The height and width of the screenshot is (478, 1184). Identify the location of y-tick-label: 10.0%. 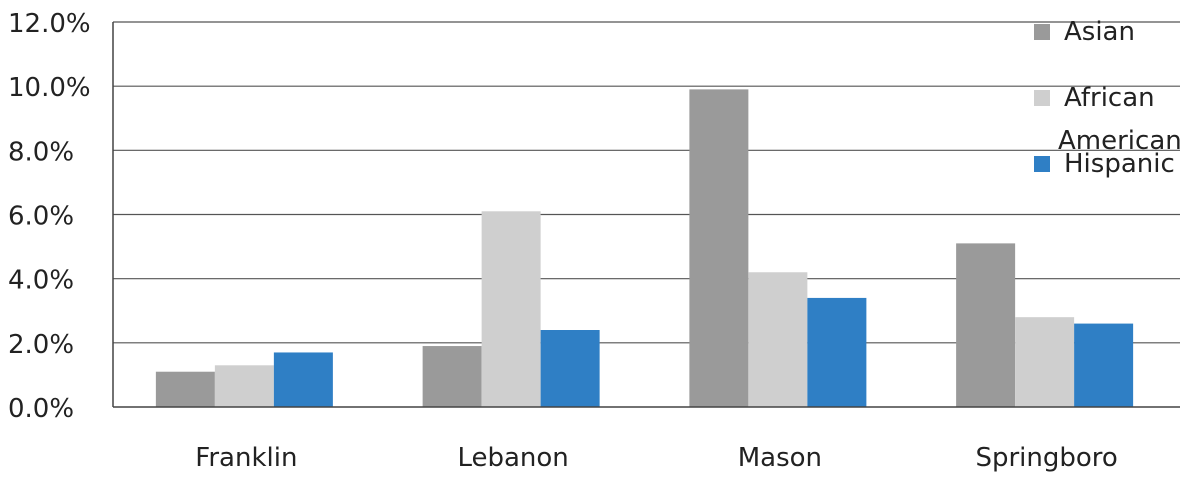
(49, 88).